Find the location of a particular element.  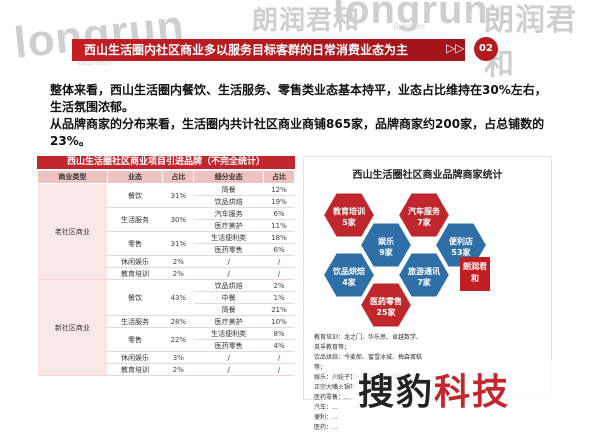

brand-note-line: 教育培训：龙之门、华乐思、卓越数学、英孚教育等； is located at coordinates (368, 342).